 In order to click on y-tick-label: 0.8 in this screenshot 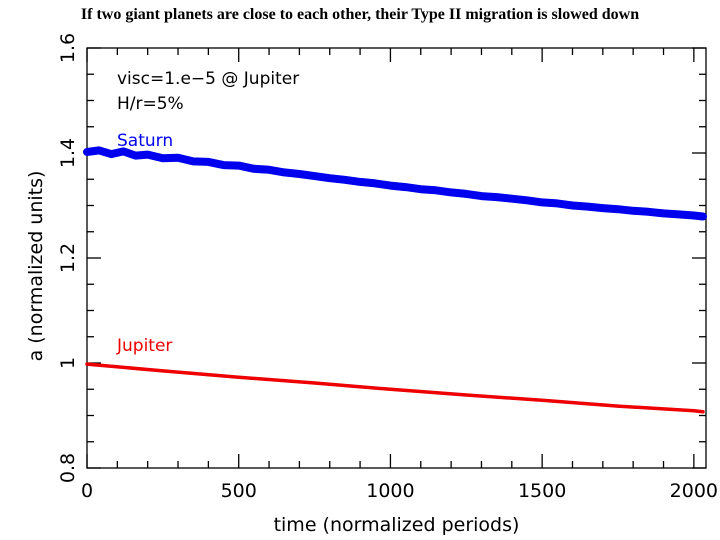, I will do `click(68, 468)`.